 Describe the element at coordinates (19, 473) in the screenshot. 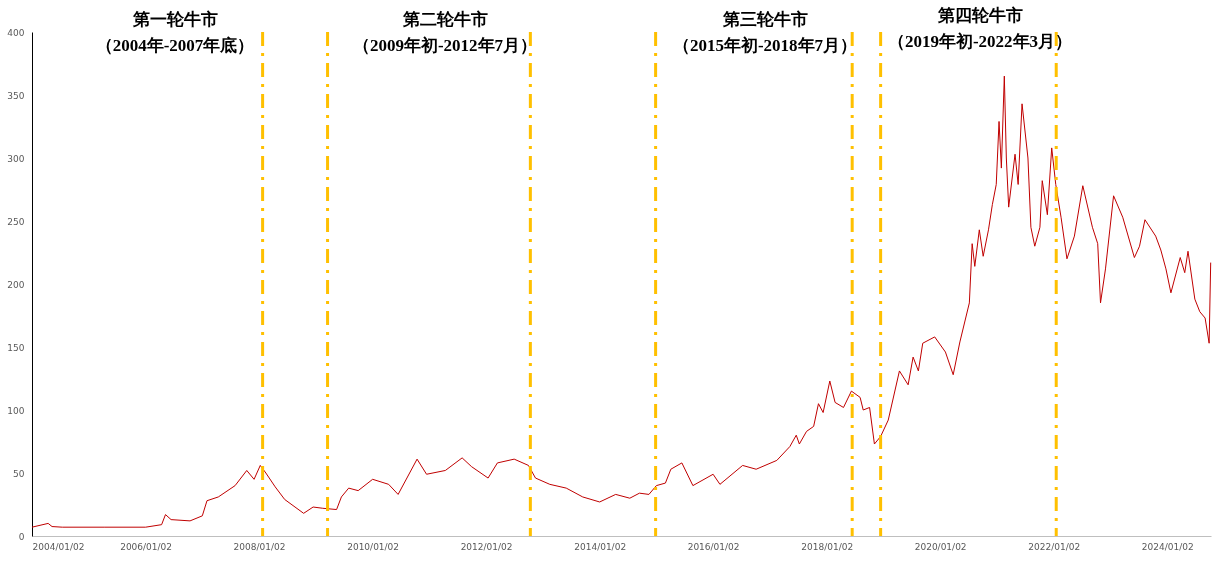

I see `y-tick-label: 50` at that location.